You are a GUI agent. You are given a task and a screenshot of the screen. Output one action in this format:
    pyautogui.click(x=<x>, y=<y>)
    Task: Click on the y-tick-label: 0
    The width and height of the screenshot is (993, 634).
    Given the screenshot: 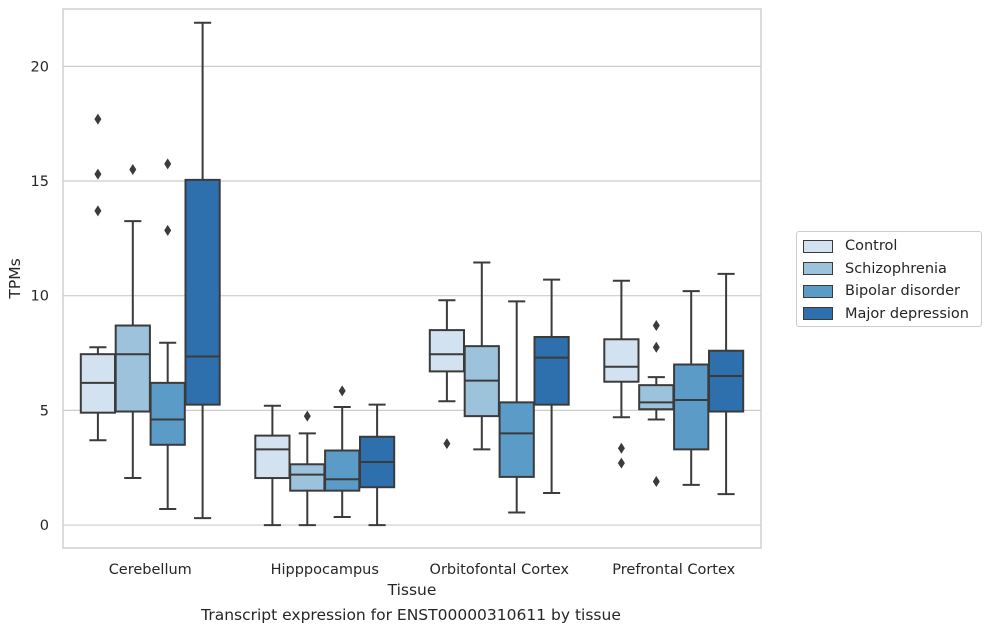 What is the action you would take?
    pyautogui.click(x=44, y=526)
    